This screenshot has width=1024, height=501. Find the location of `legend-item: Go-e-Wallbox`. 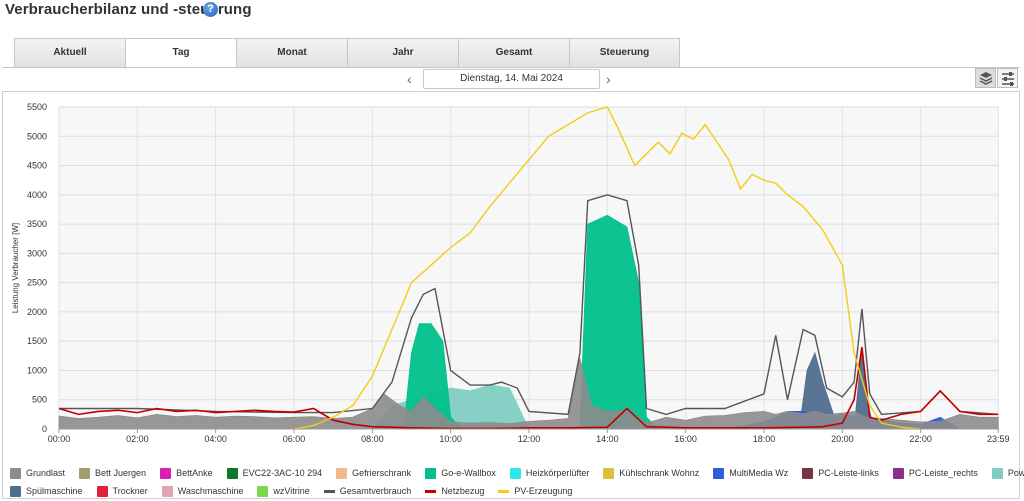

legend-item: Go-e-Wallbox is located at coordinates (460, 473).